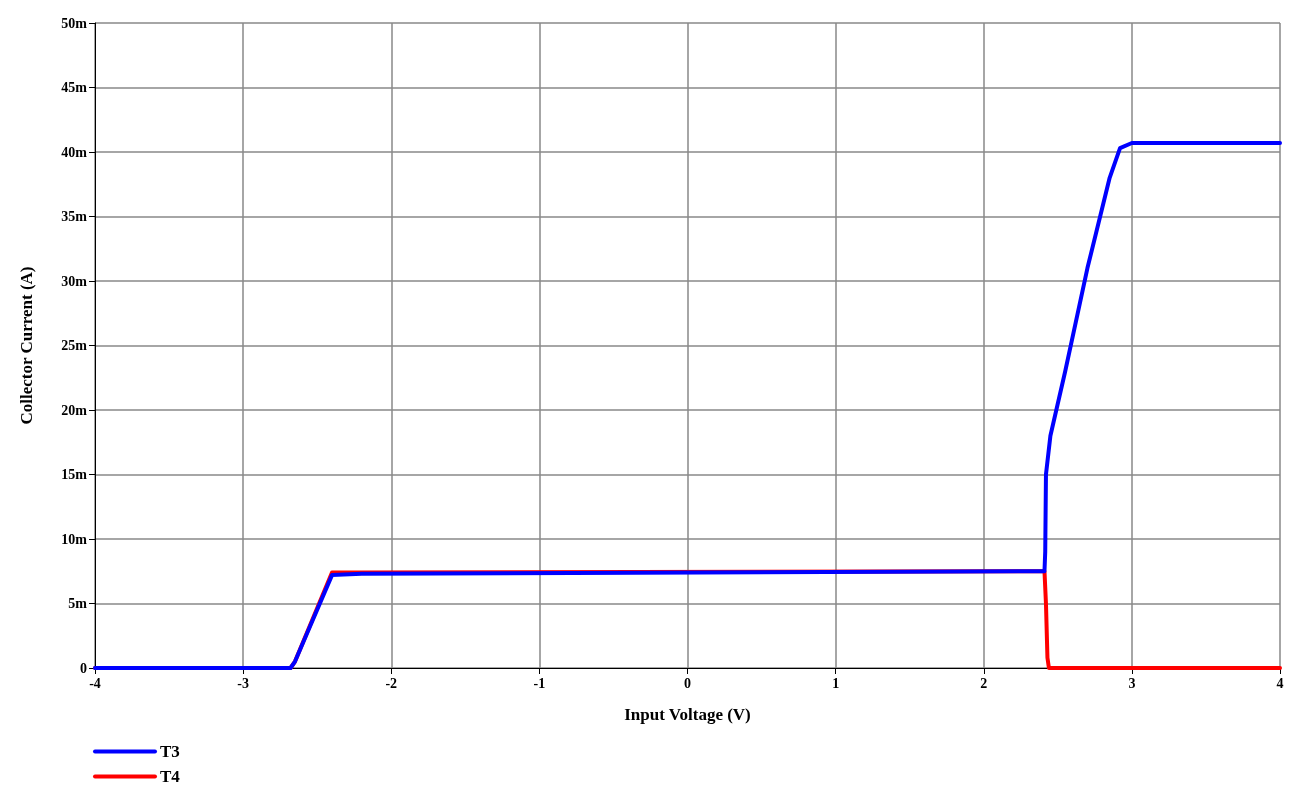  What do you see at coordinates (74, 23) in the screenshot?
I see `y-tick-label: 50m` at bounding box center [74, 23].